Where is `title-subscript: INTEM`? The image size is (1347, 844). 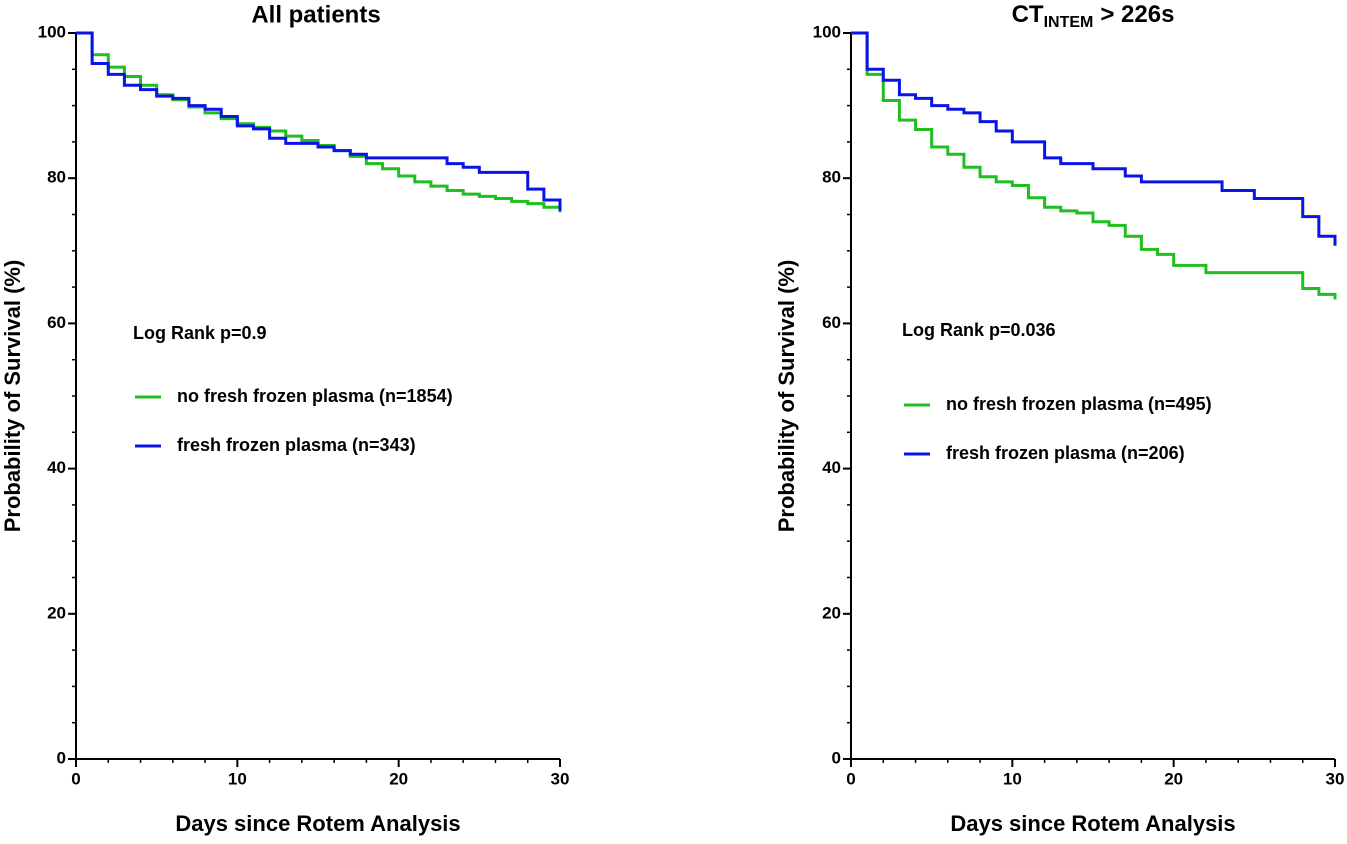 title-subscript: INTEM is located at coordinates (1069, 22).